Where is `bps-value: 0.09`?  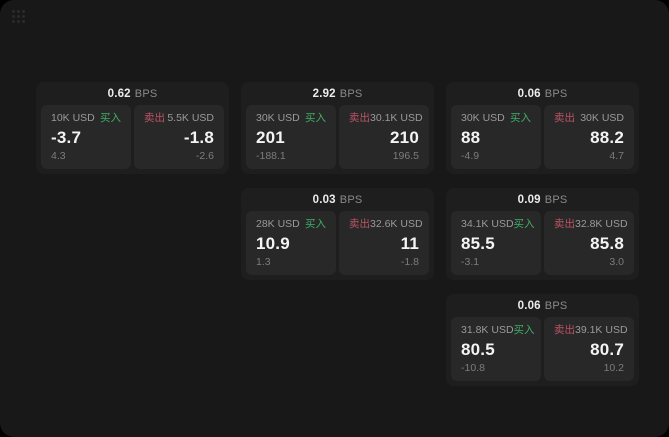 bps-value: 0.09 is located at coordinates (529, 199).